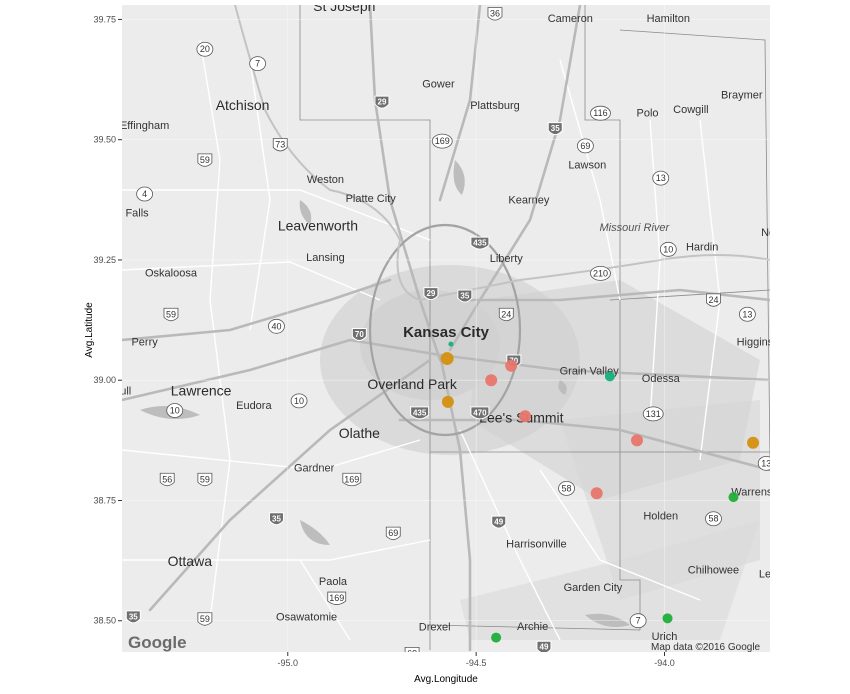 This screenshot has width=850, height=694. I want to click on road-shield-label: 58, so click(567, 488).